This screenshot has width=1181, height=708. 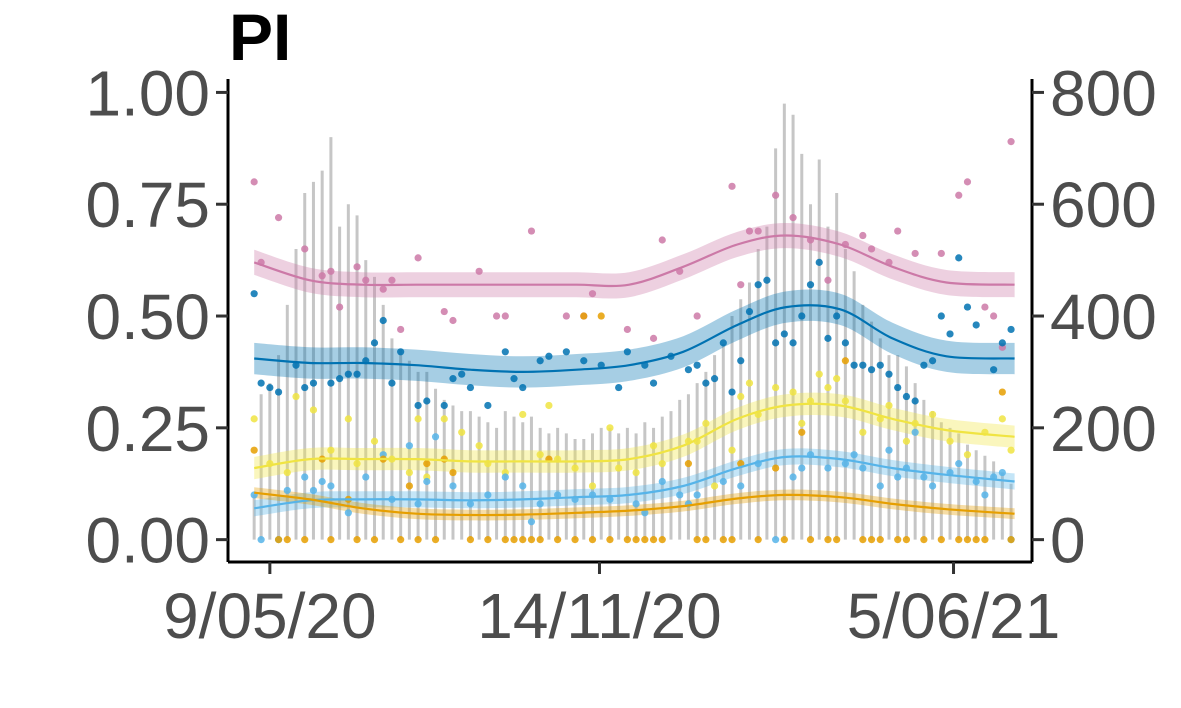 What do you see at coordinates (147, 93) in the screenshot?
I see `y-left-tick-label: 1.00` at bounding box center [147, 93].